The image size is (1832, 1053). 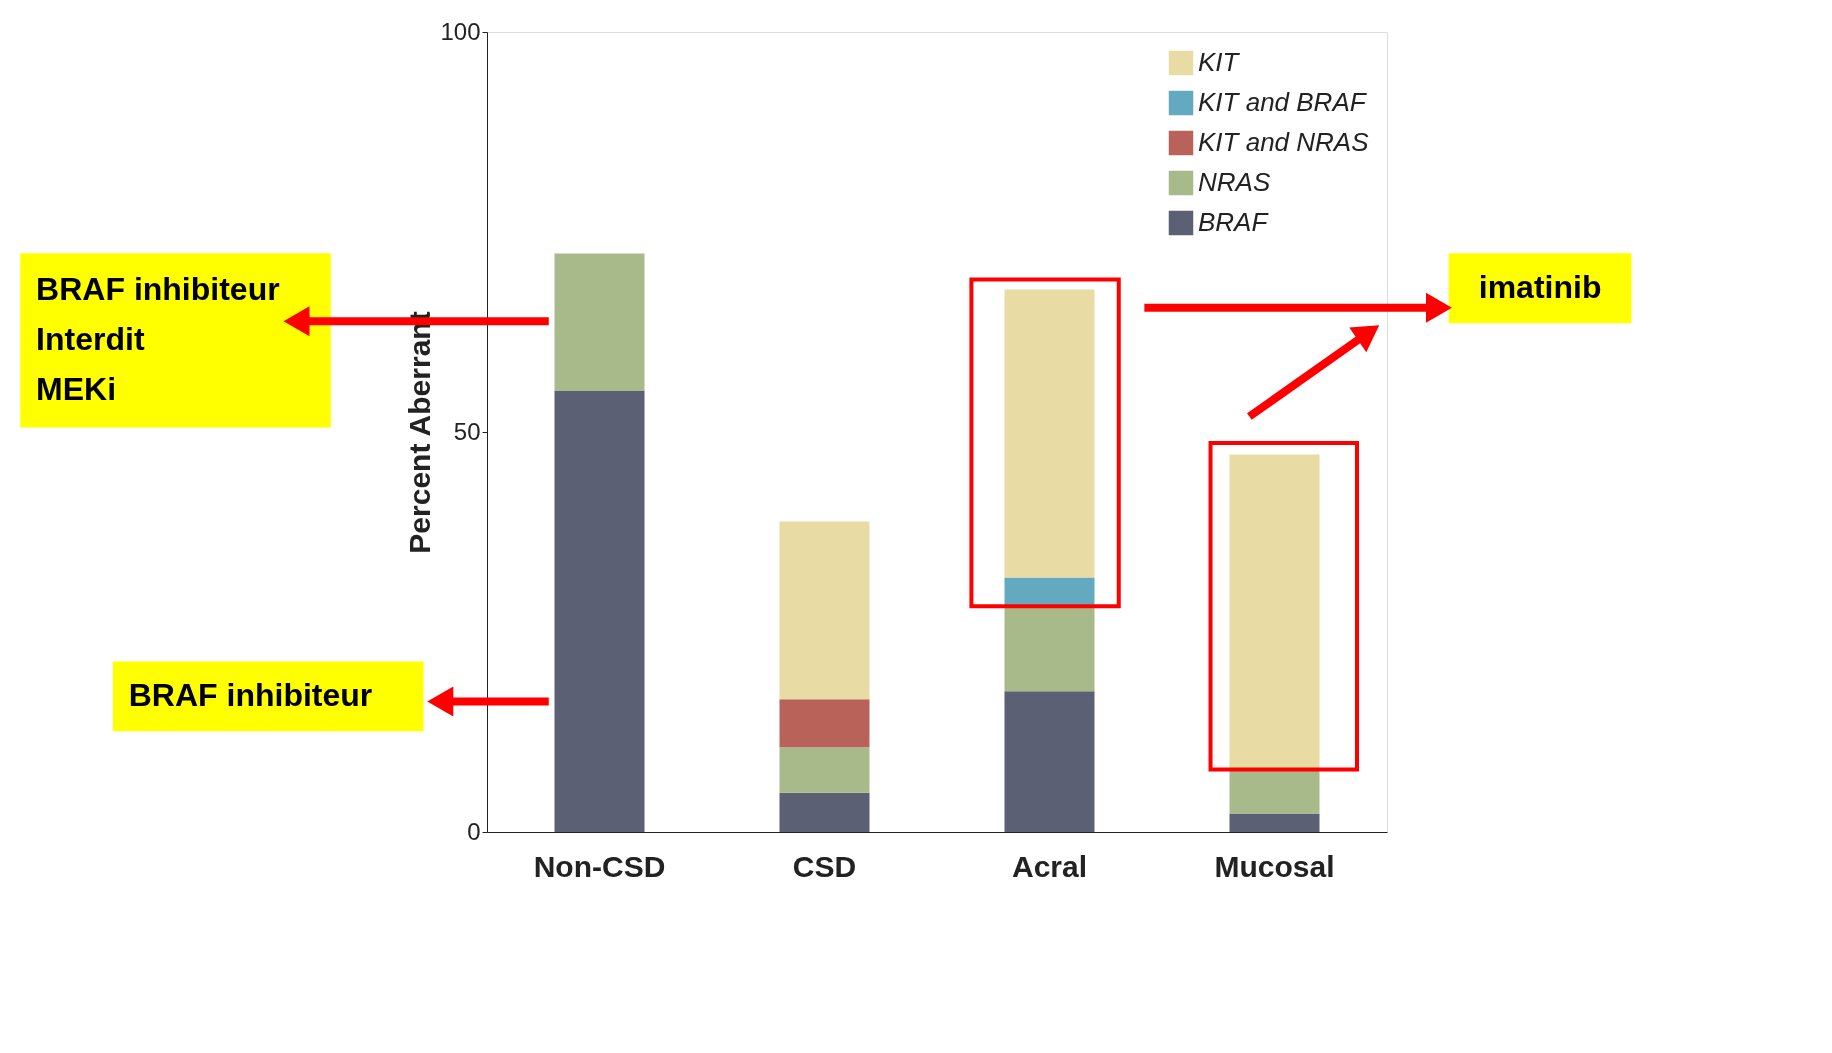 I want to click on x-tick-label: Acral, so click(x=1049, y=866).